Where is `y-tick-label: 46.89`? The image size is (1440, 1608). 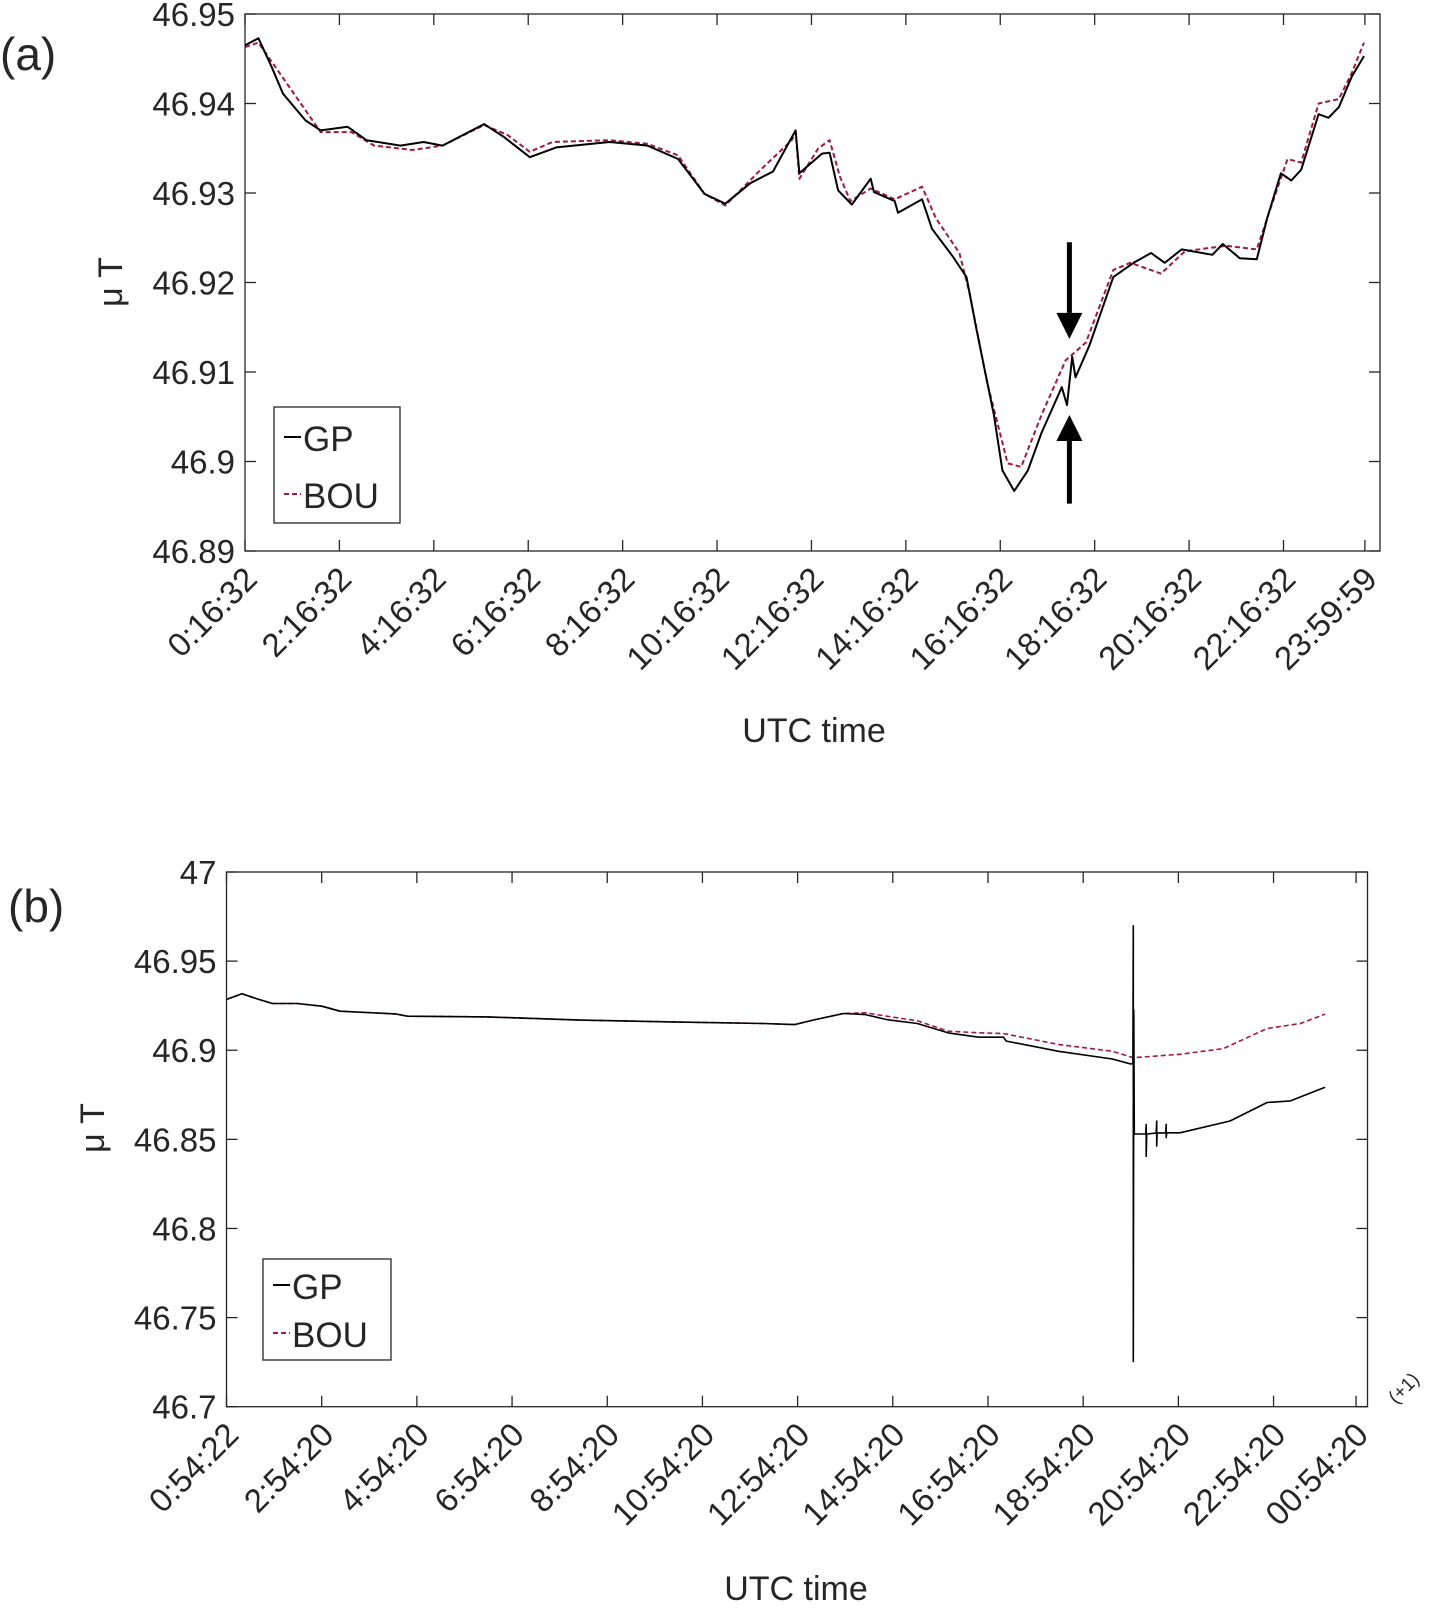 y-tick-label: 46.89 is located at coordinates (193, 551).